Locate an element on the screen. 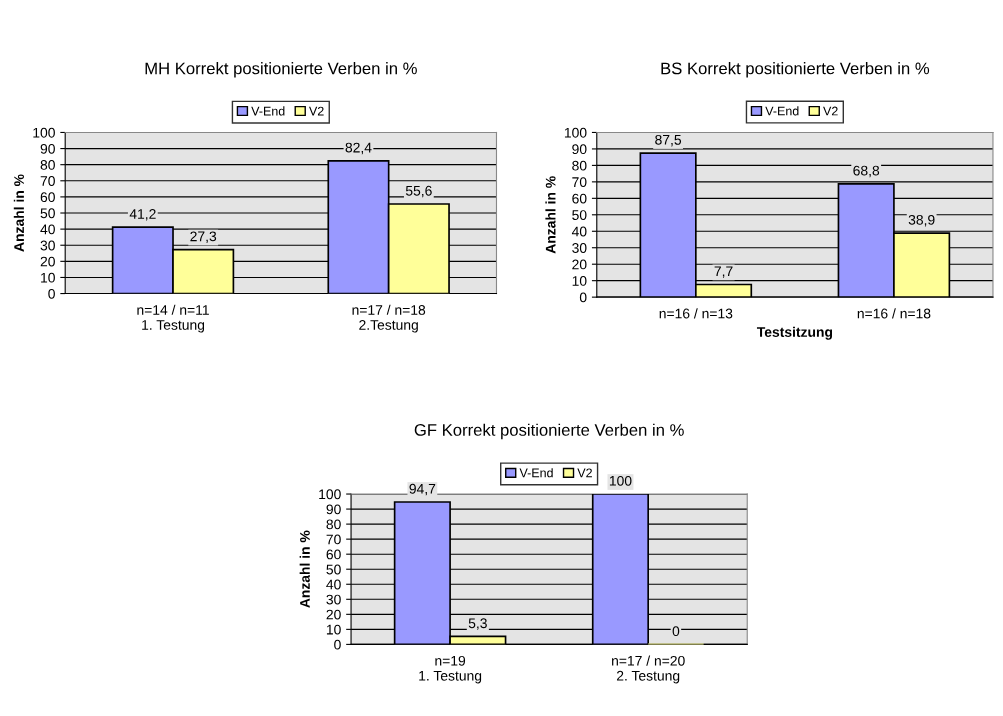  data-label: 87,5 is located at coordinates (668, 140).